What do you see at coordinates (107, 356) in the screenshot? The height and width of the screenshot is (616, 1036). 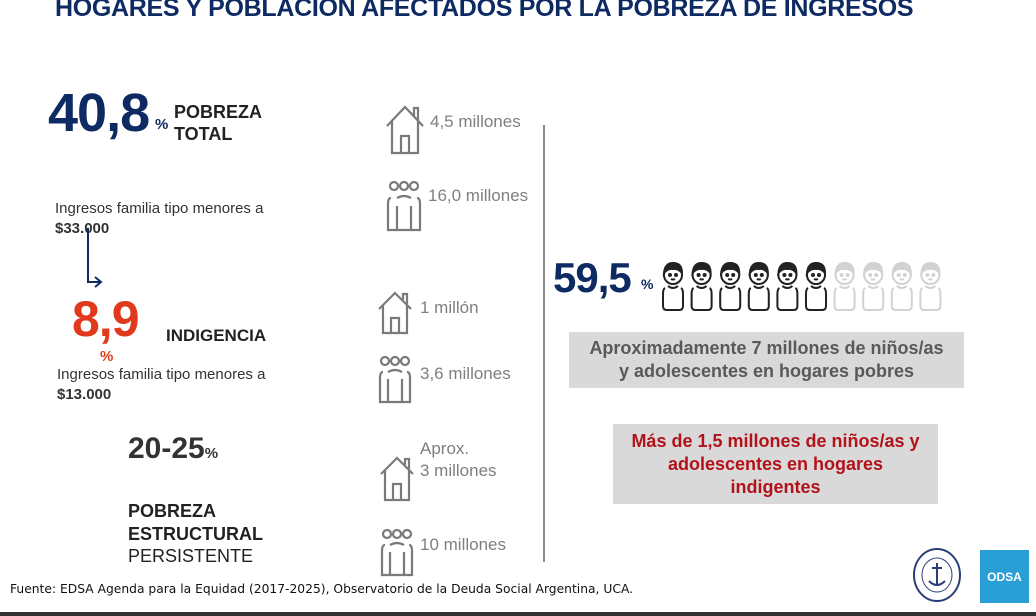 I see `indigencia-unit: %` at bounding box center [107, 356].